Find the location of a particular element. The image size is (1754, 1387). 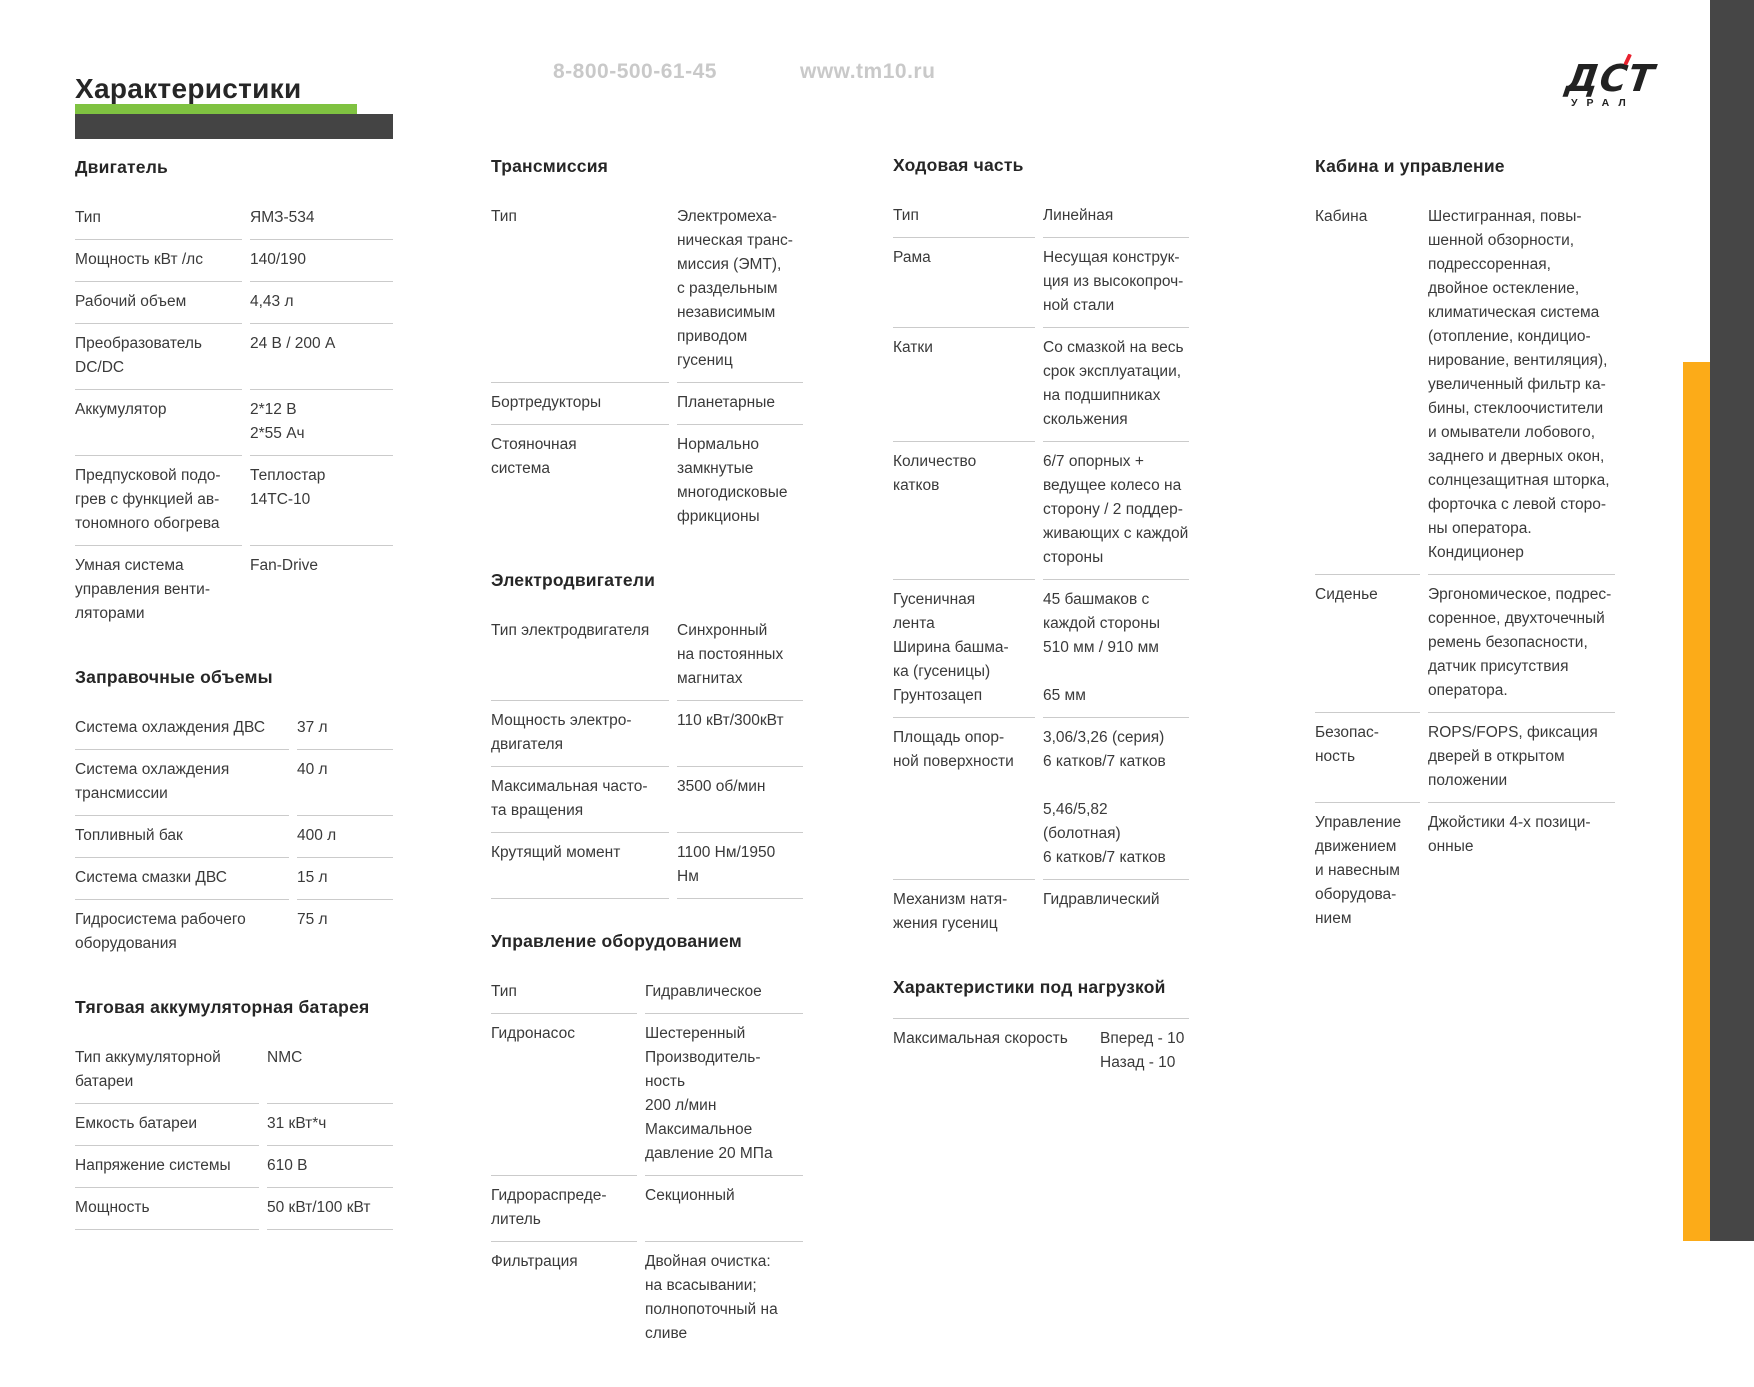

spec-value: Гидравлическое is located at coordinates (724, 993).